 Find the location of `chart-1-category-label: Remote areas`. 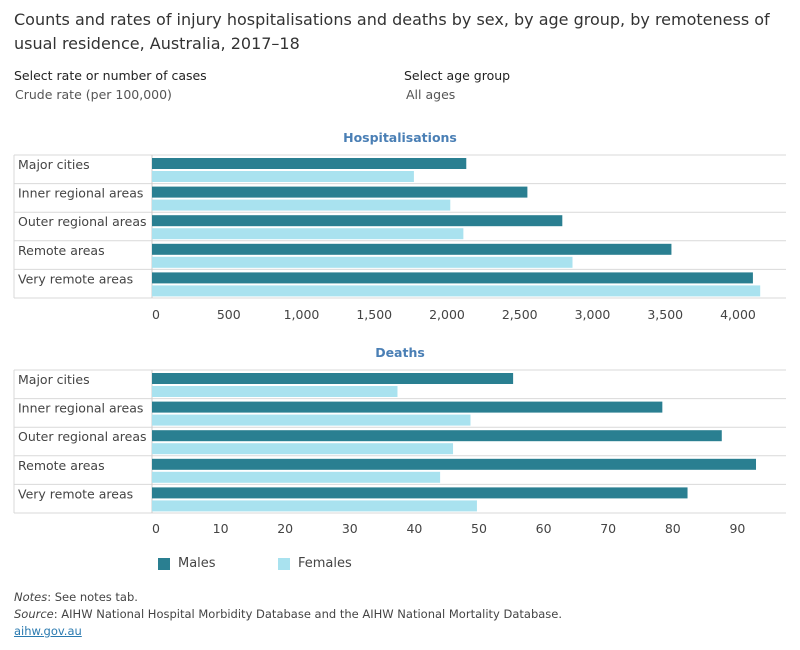

chart-1-category-label: Remote areas is located at coordinates (61, 465).